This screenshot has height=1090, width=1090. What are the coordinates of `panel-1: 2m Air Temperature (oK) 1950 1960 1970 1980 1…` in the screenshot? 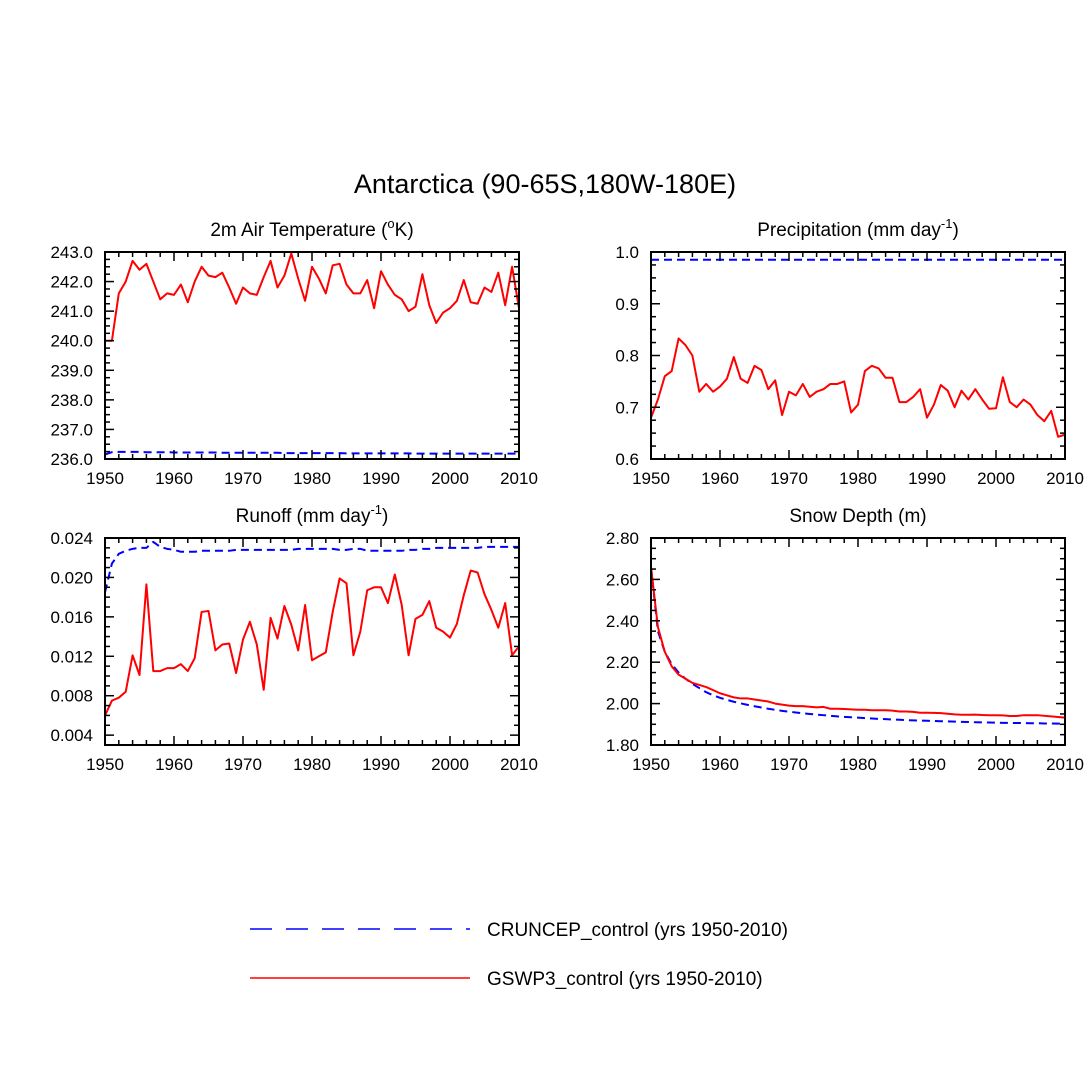 It's located at (293, 352).